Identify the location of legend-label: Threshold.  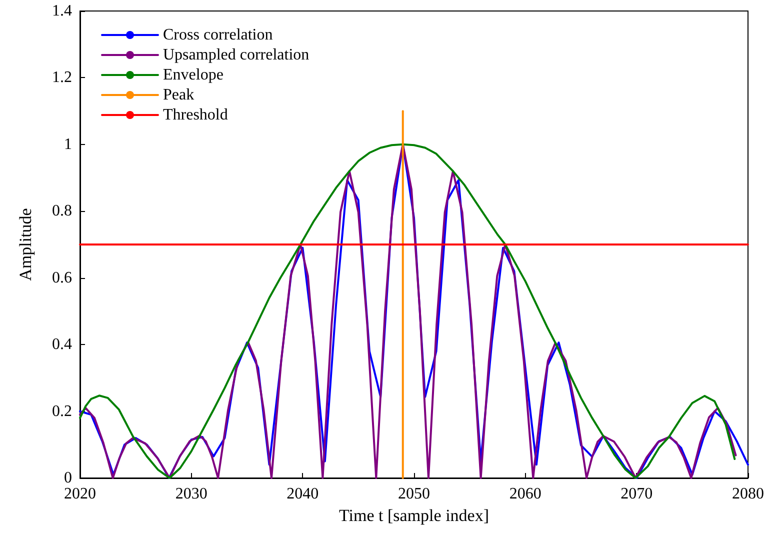
(195, 115).